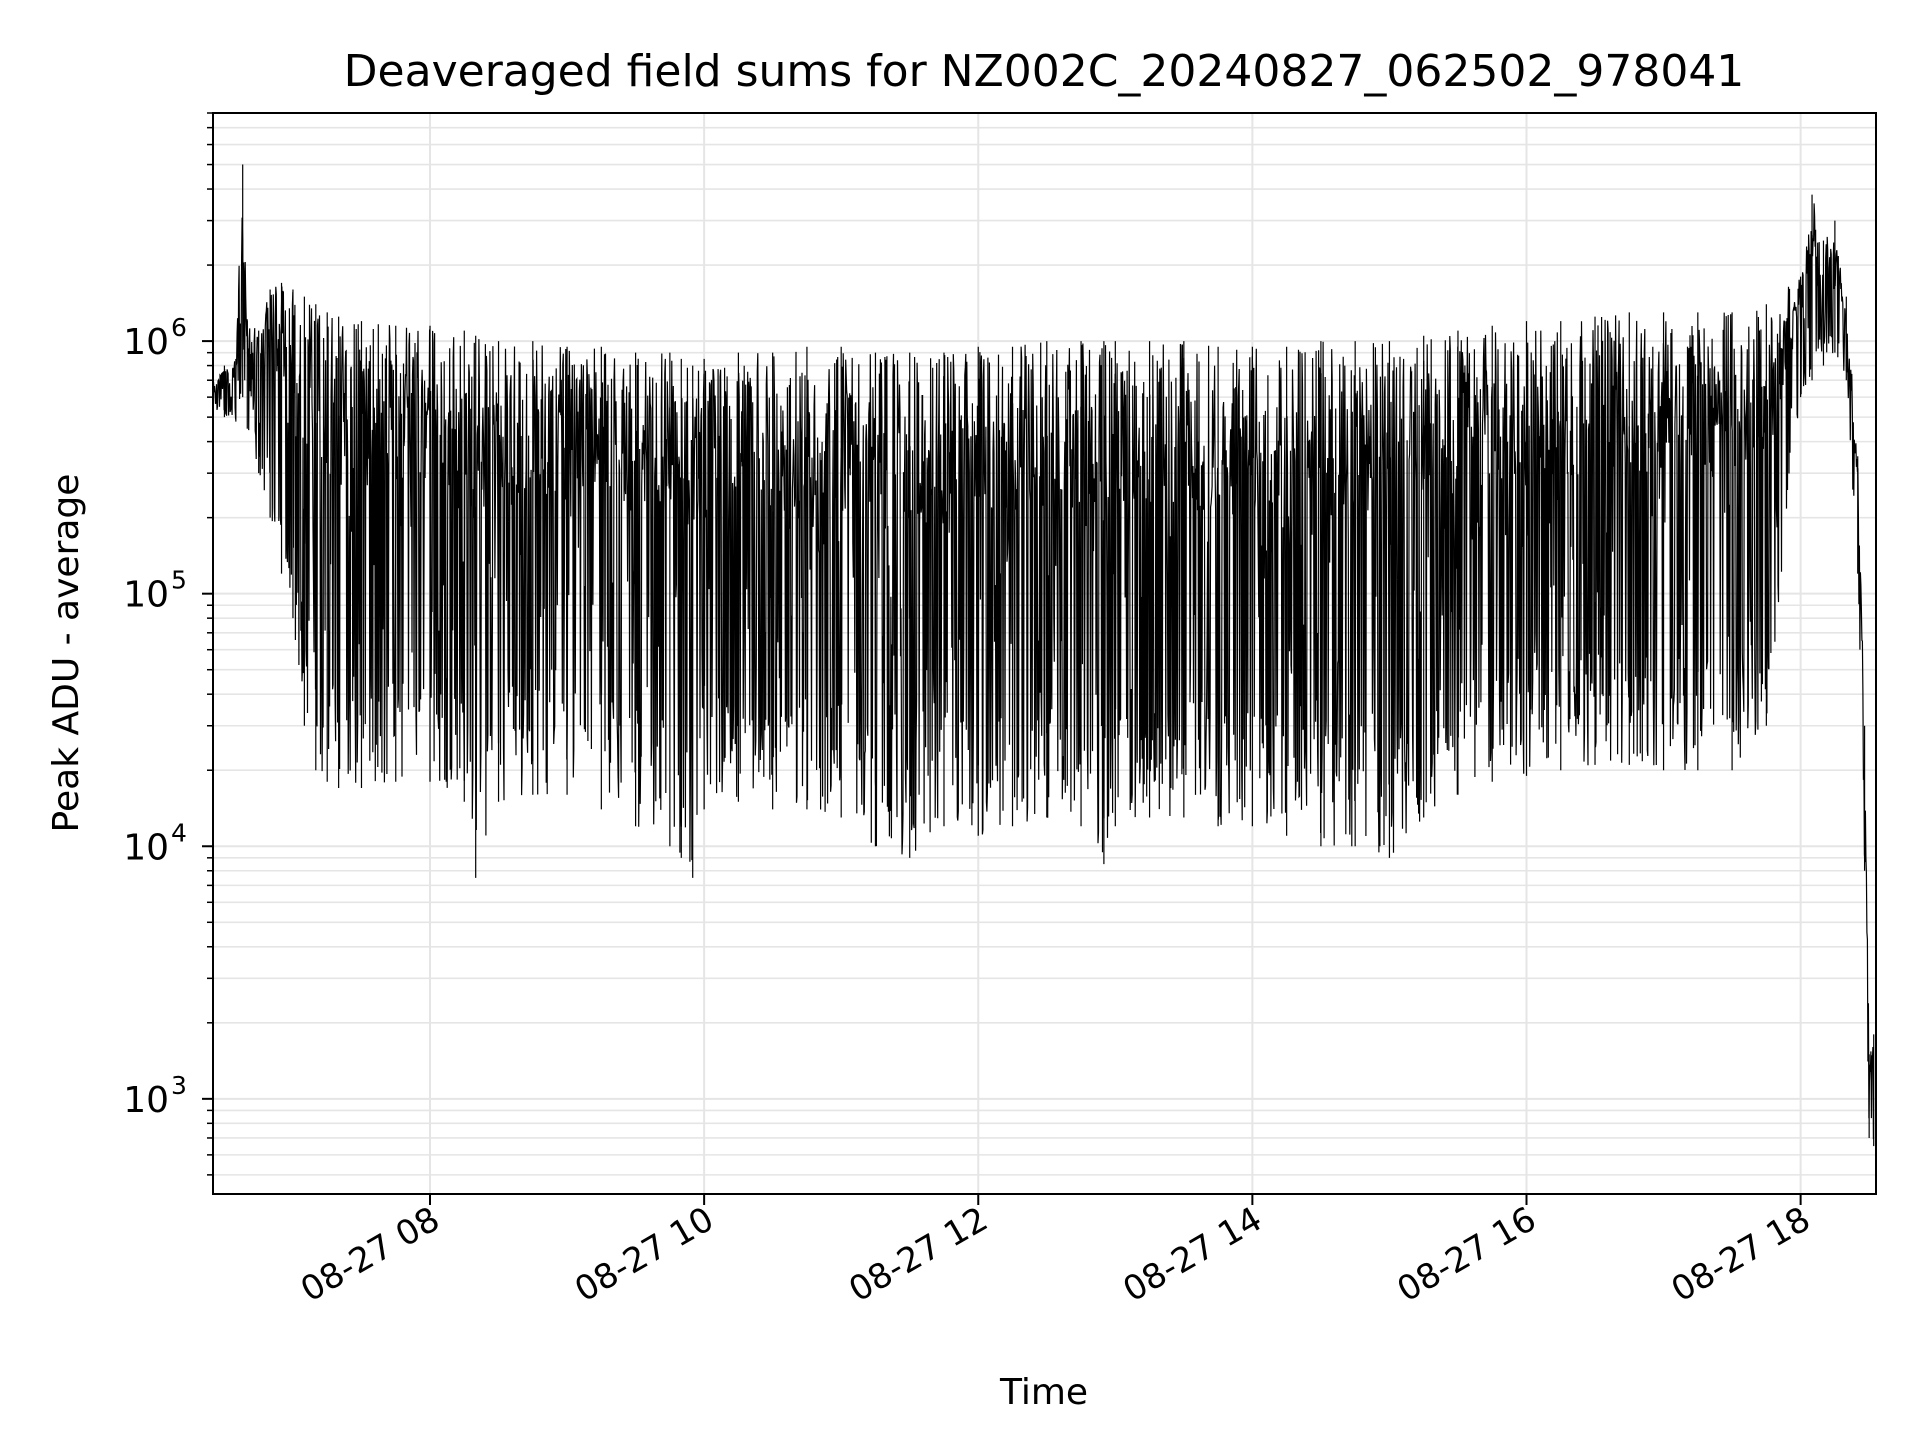 The image size is (1920, 1440). Describe the element at coordinates (179, 832) in the screenshot. I see `y-tick-exponent: 4` at that location.